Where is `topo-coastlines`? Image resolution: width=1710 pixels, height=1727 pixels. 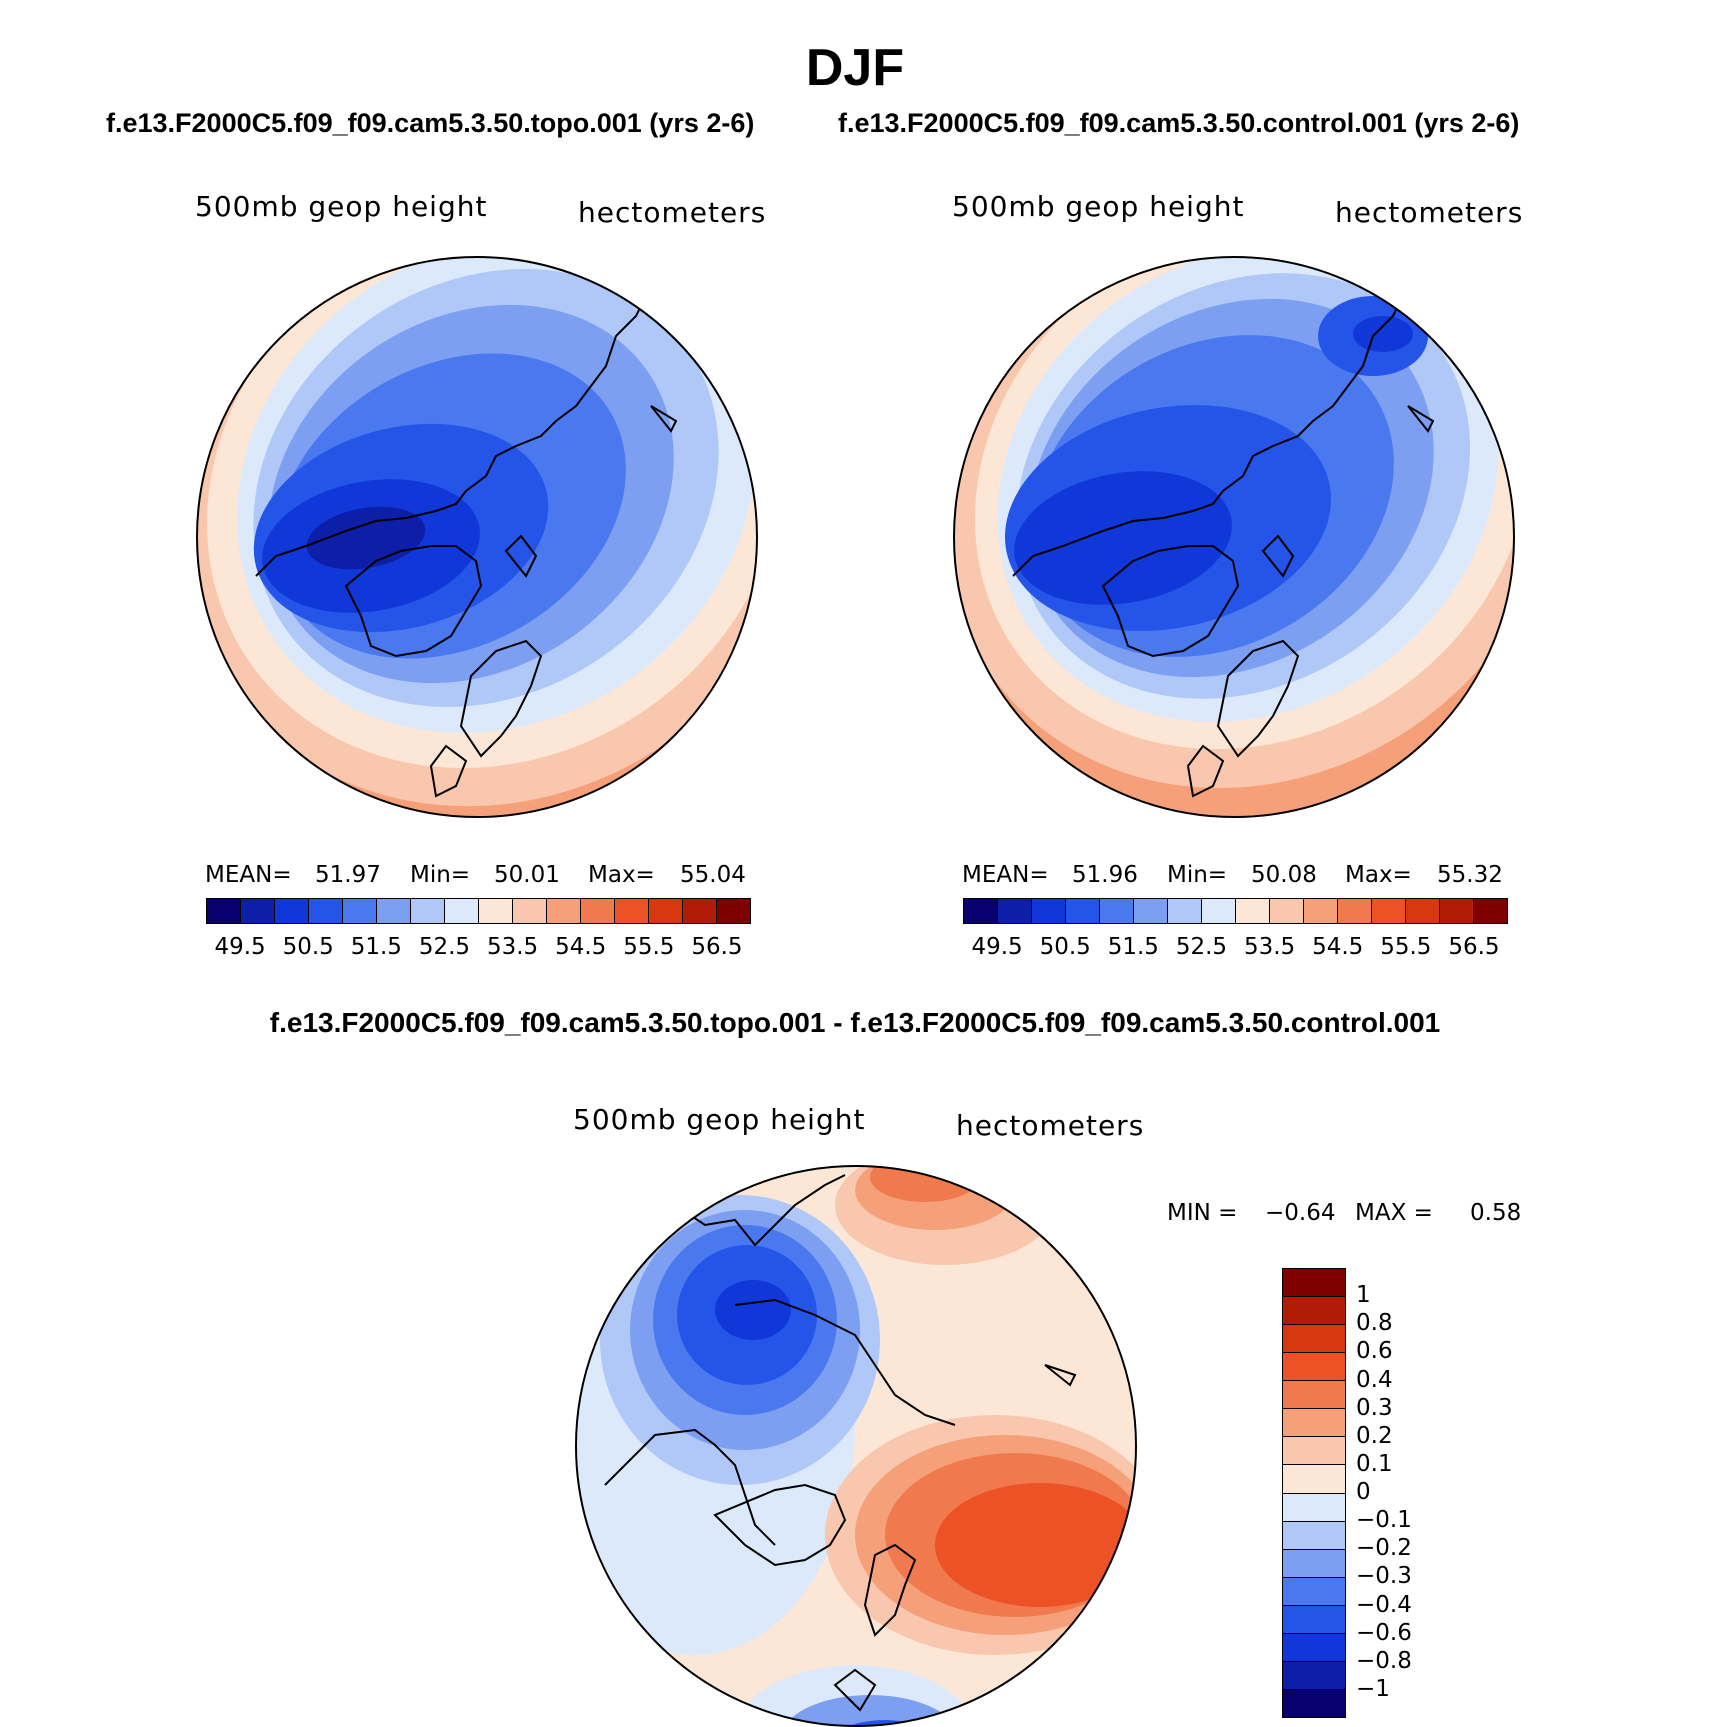
topo-coastlines is located at coordinates (466, 546).